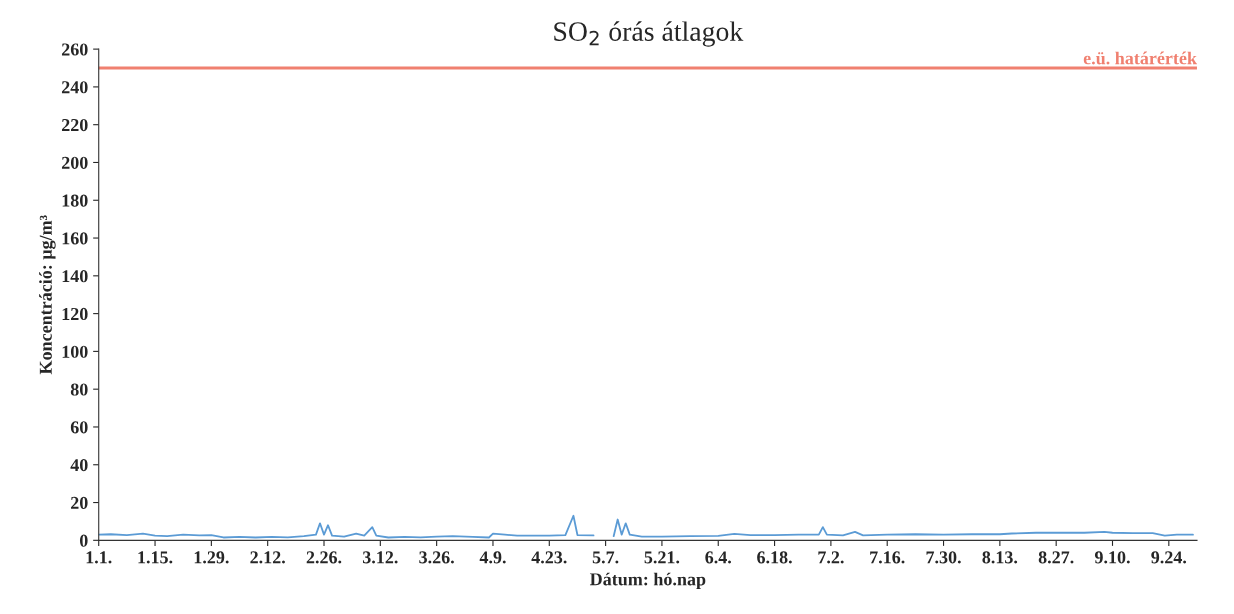 The height and width of the screenshot is (614, 1234). What do you see at coordinates (1056, 557) in the screenshot?
I see `x-tick-label: 8.27.` at bounding box center [1056, 557].